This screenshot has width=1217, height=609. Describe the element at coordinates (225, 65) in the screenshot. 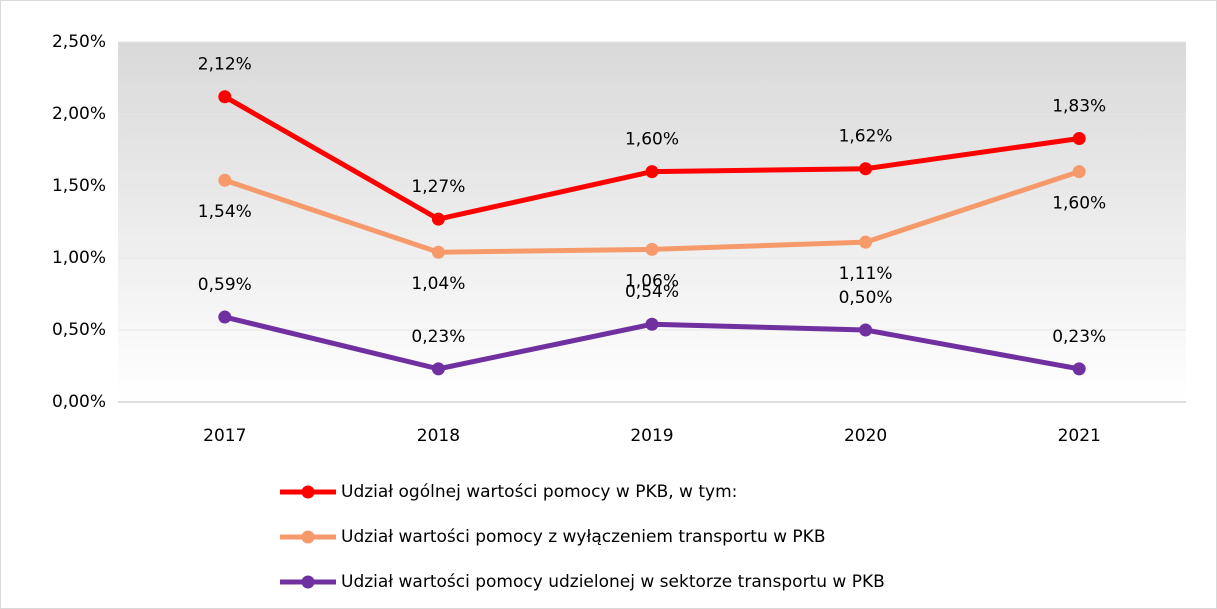

I see `data-label: 2,12%` at that location.